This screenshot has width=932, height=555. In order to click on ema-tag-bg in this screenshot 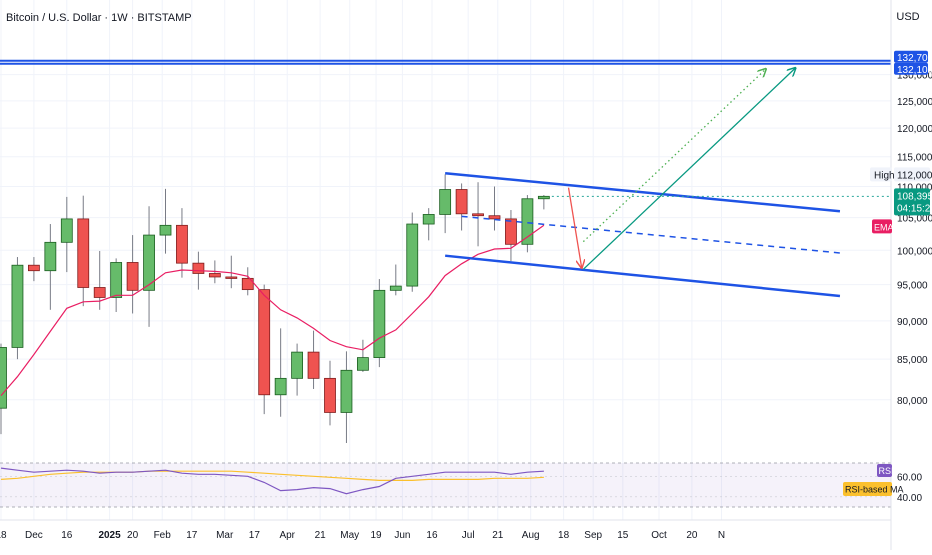, I will do `click(882, 226)`.